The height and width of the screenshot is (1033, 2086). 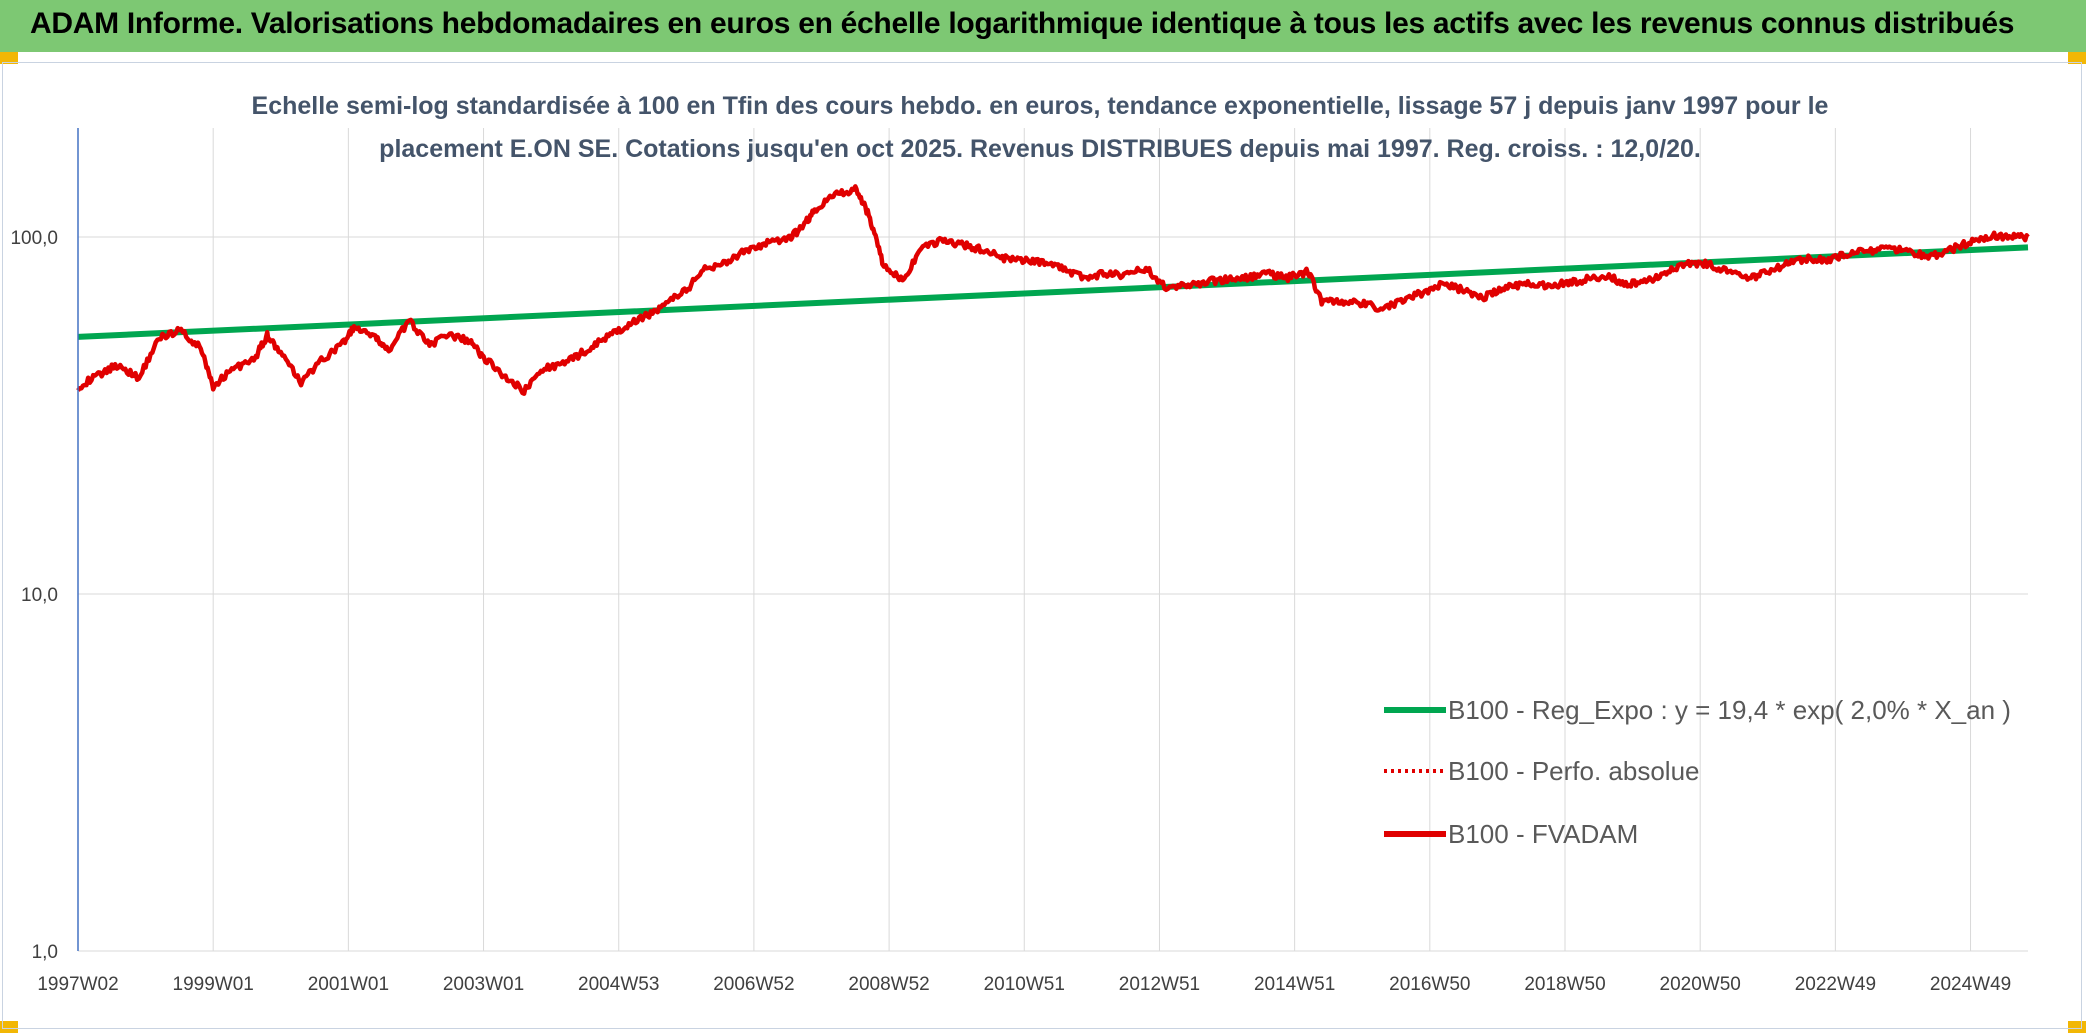 What do you see at coordinates (753, 984) in the screenshot?
I see `x-tick-label: 2006W52` at bounding box center [753, 984].